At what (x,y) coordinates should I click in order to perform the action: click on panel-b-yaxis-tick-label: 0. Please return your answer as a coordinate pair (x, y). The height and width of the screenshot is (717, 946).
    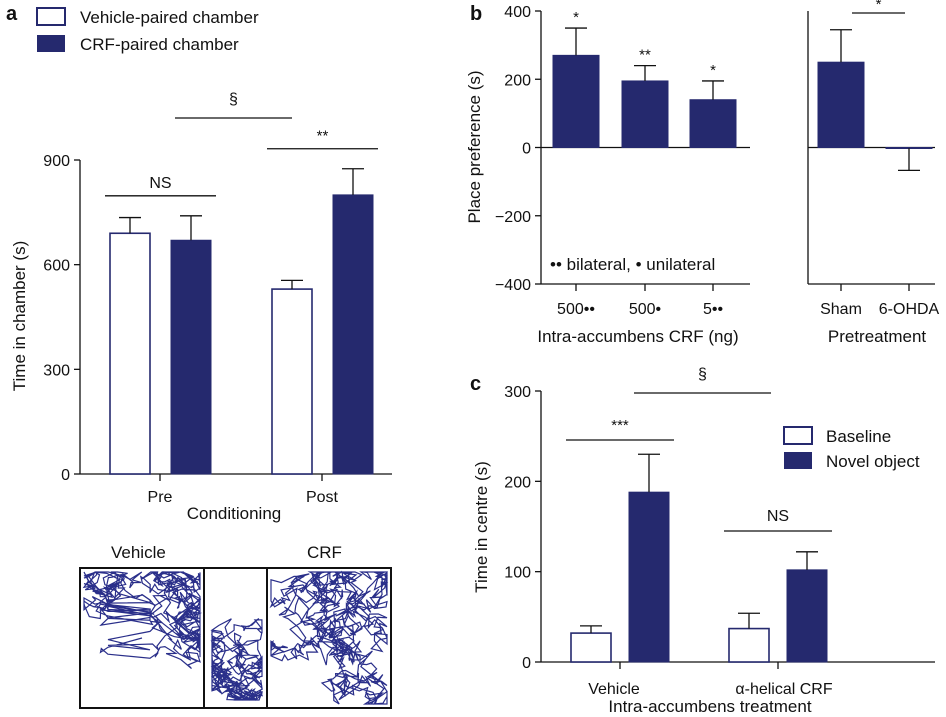
    Looking at the image, I should click on (526, 149).